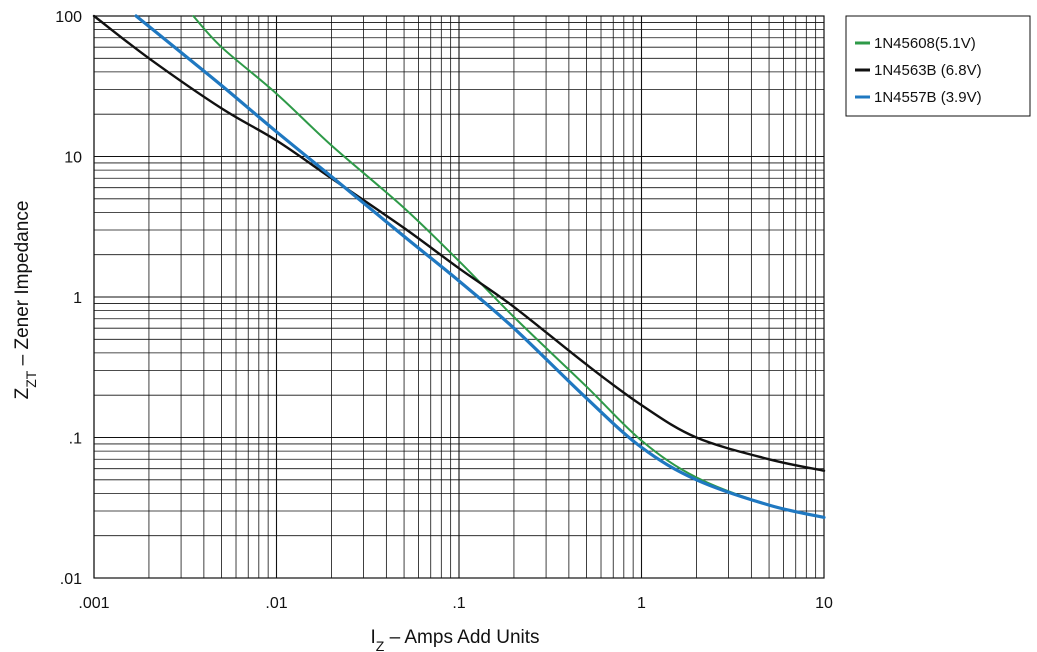 Image resolution: width=1037 pixels, height=652 pixels. I want to click on y-axis-title: ZZT – Zener Impedance, so click(25, 300).